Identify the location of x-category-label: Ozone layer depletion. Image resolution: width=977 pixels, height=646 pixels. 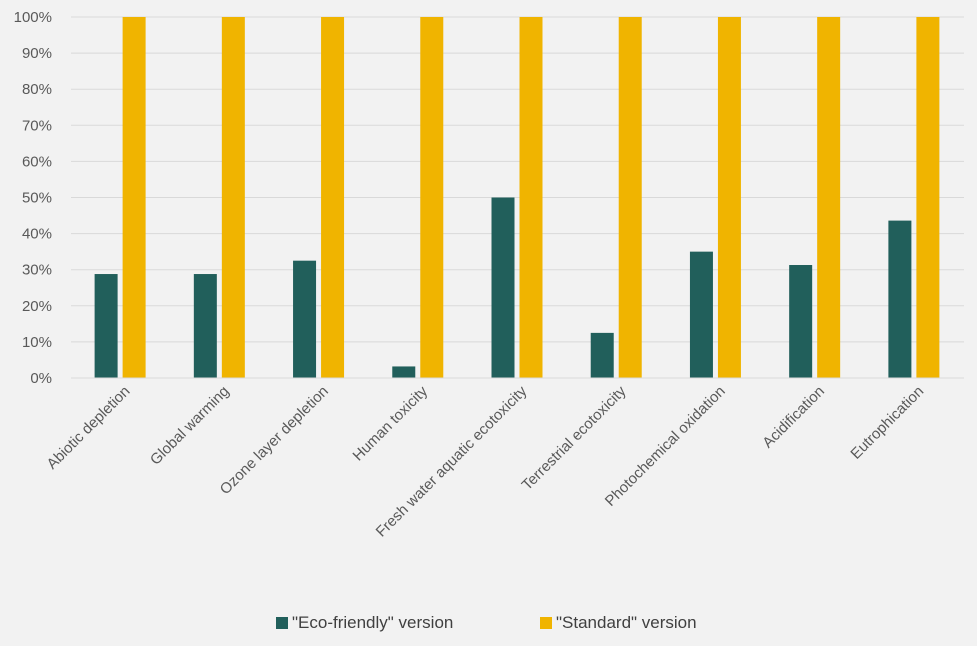
(274, 440).